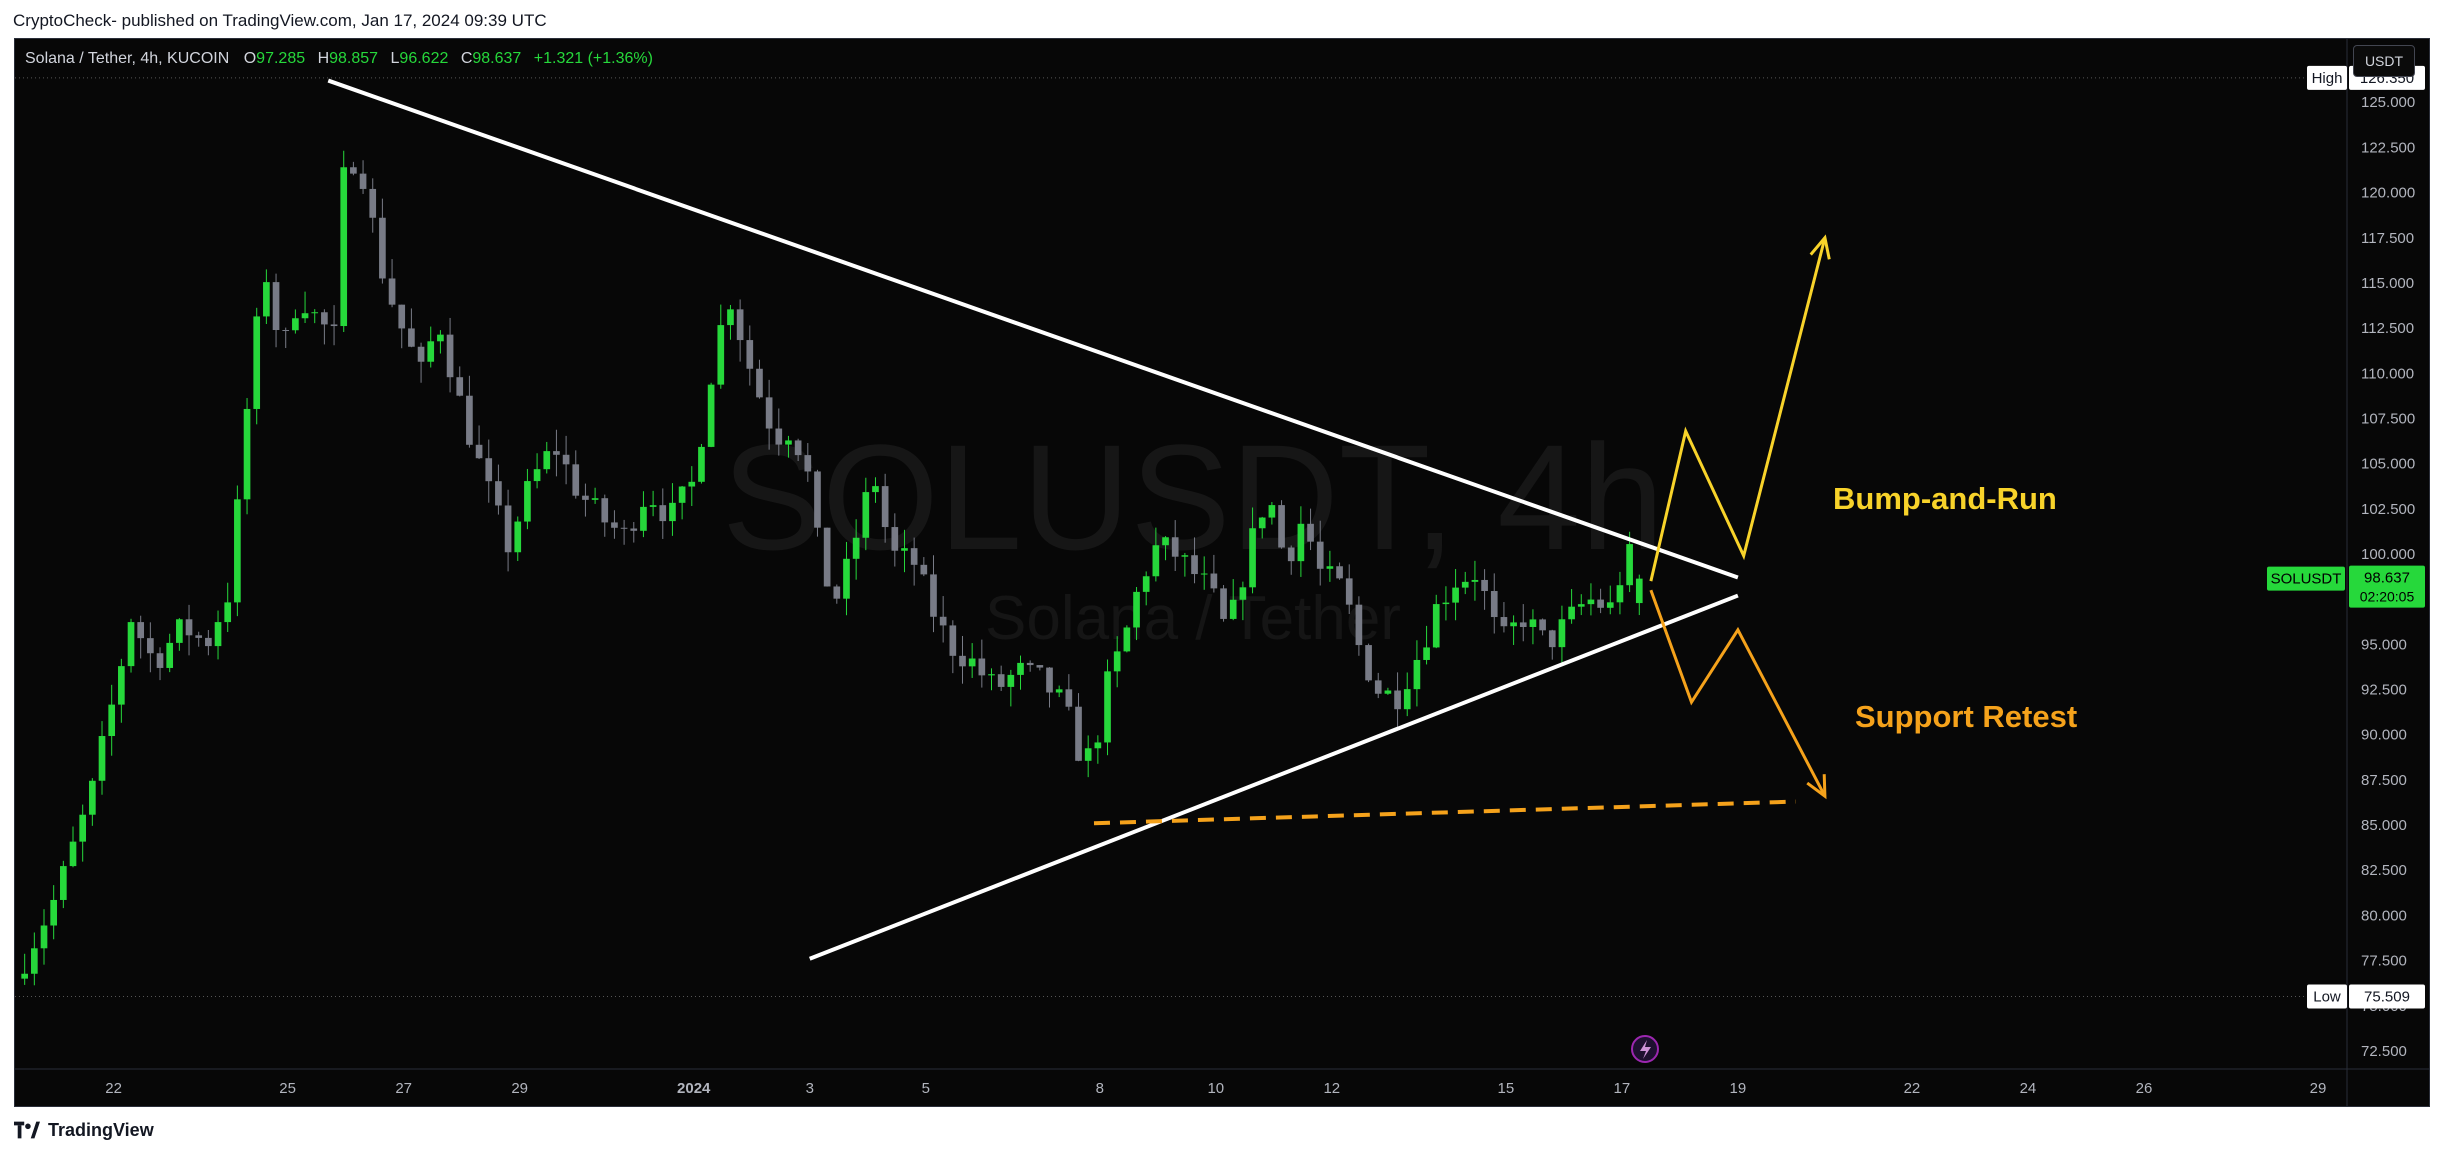 The height and width of the screenshot is (1155, 2444). I want to click on price-tick-label: 85.000, so click(2384, 825).